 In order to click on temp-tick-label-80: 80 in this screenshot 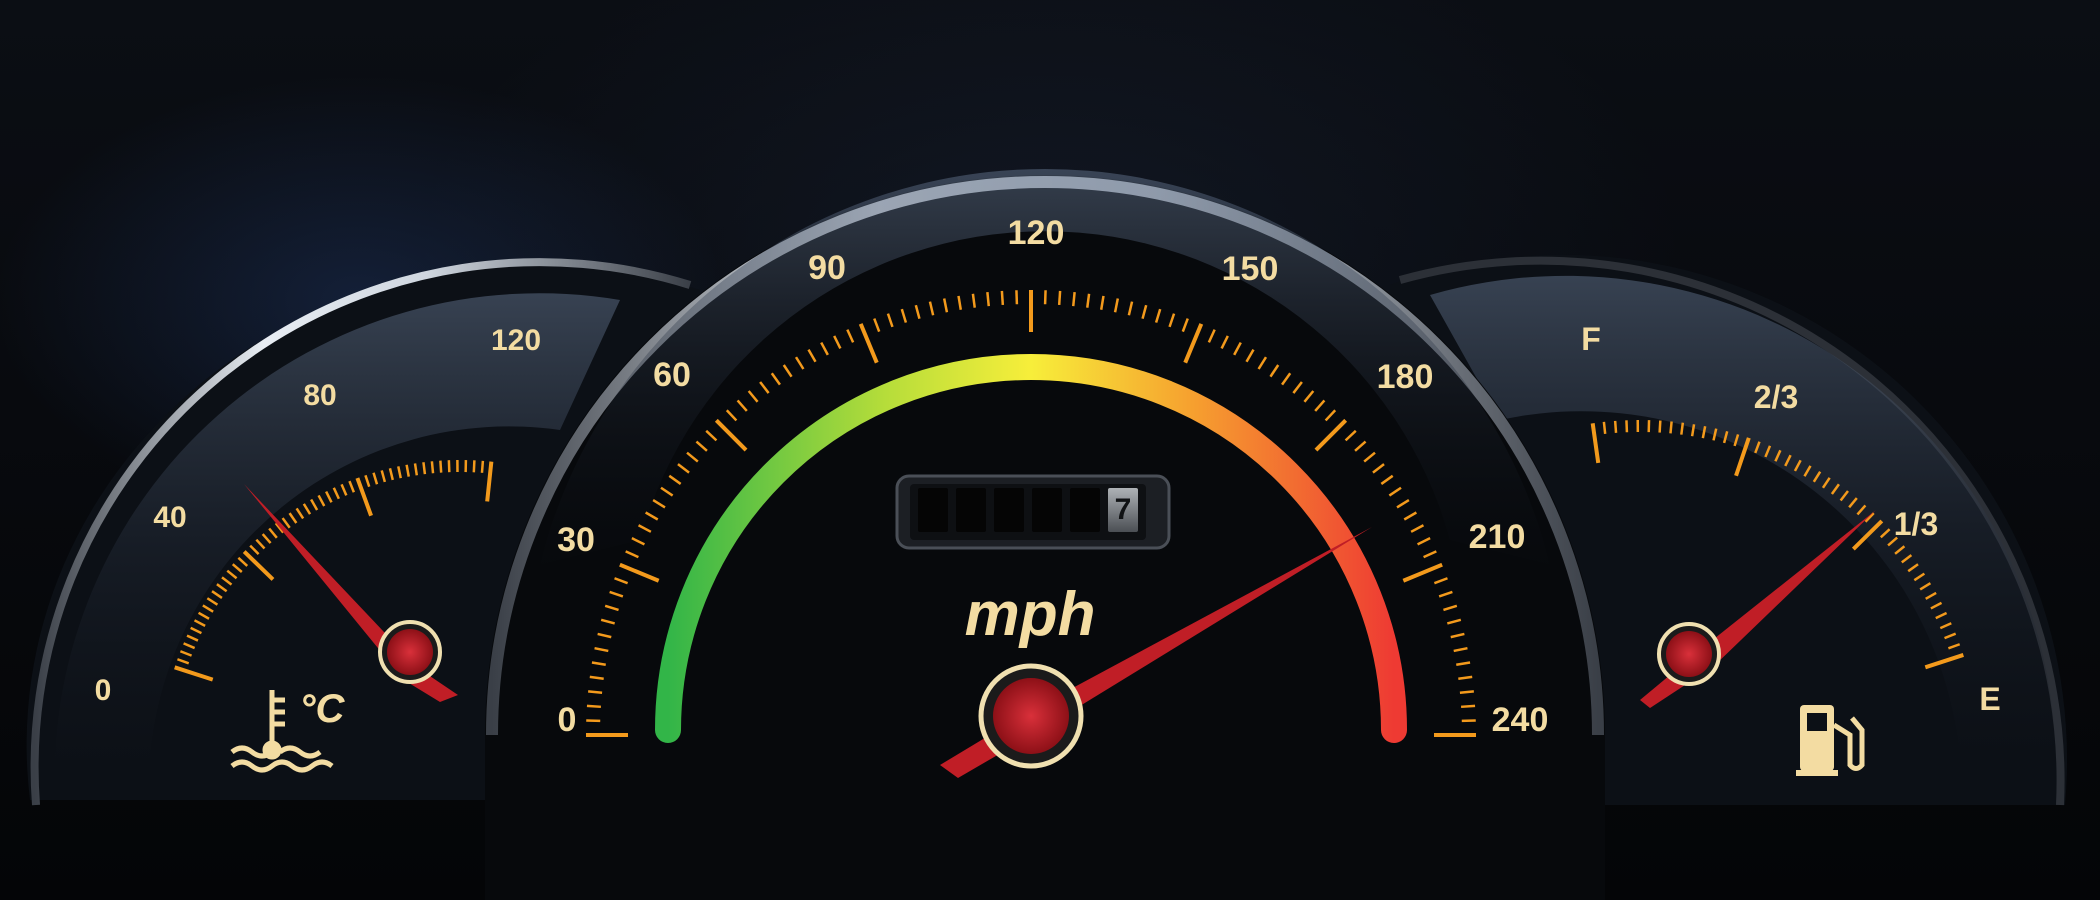, I will do `click(319, 395)`.